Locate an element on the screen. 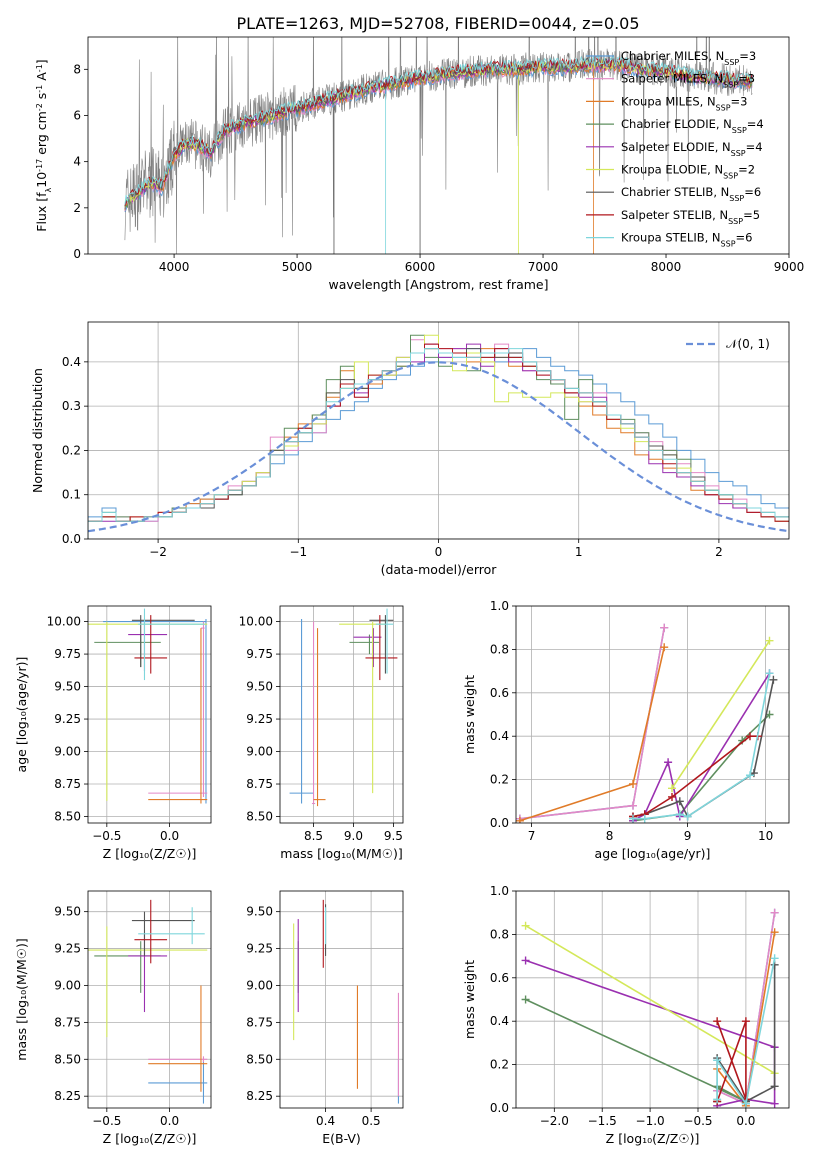 The width and height of the screenshot is (819, 1170). axes-frame is located at coordinates (652, 999).